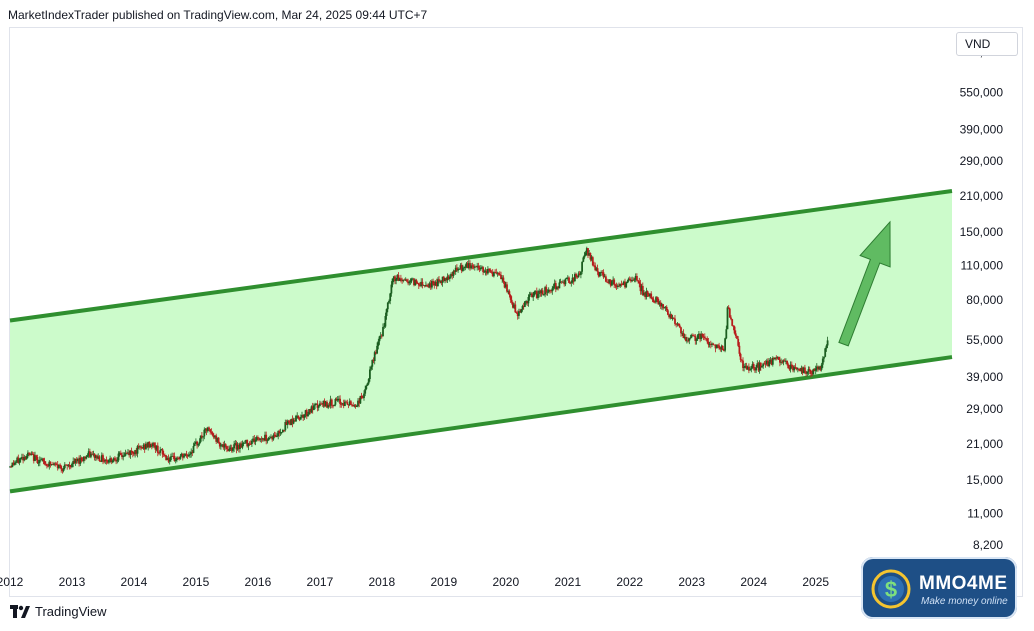 This screenshot has height=631, width=1034. Describe the element at coordinates (12, 582) in the screenshot. I see `x-tick-label: 2012` at that location.